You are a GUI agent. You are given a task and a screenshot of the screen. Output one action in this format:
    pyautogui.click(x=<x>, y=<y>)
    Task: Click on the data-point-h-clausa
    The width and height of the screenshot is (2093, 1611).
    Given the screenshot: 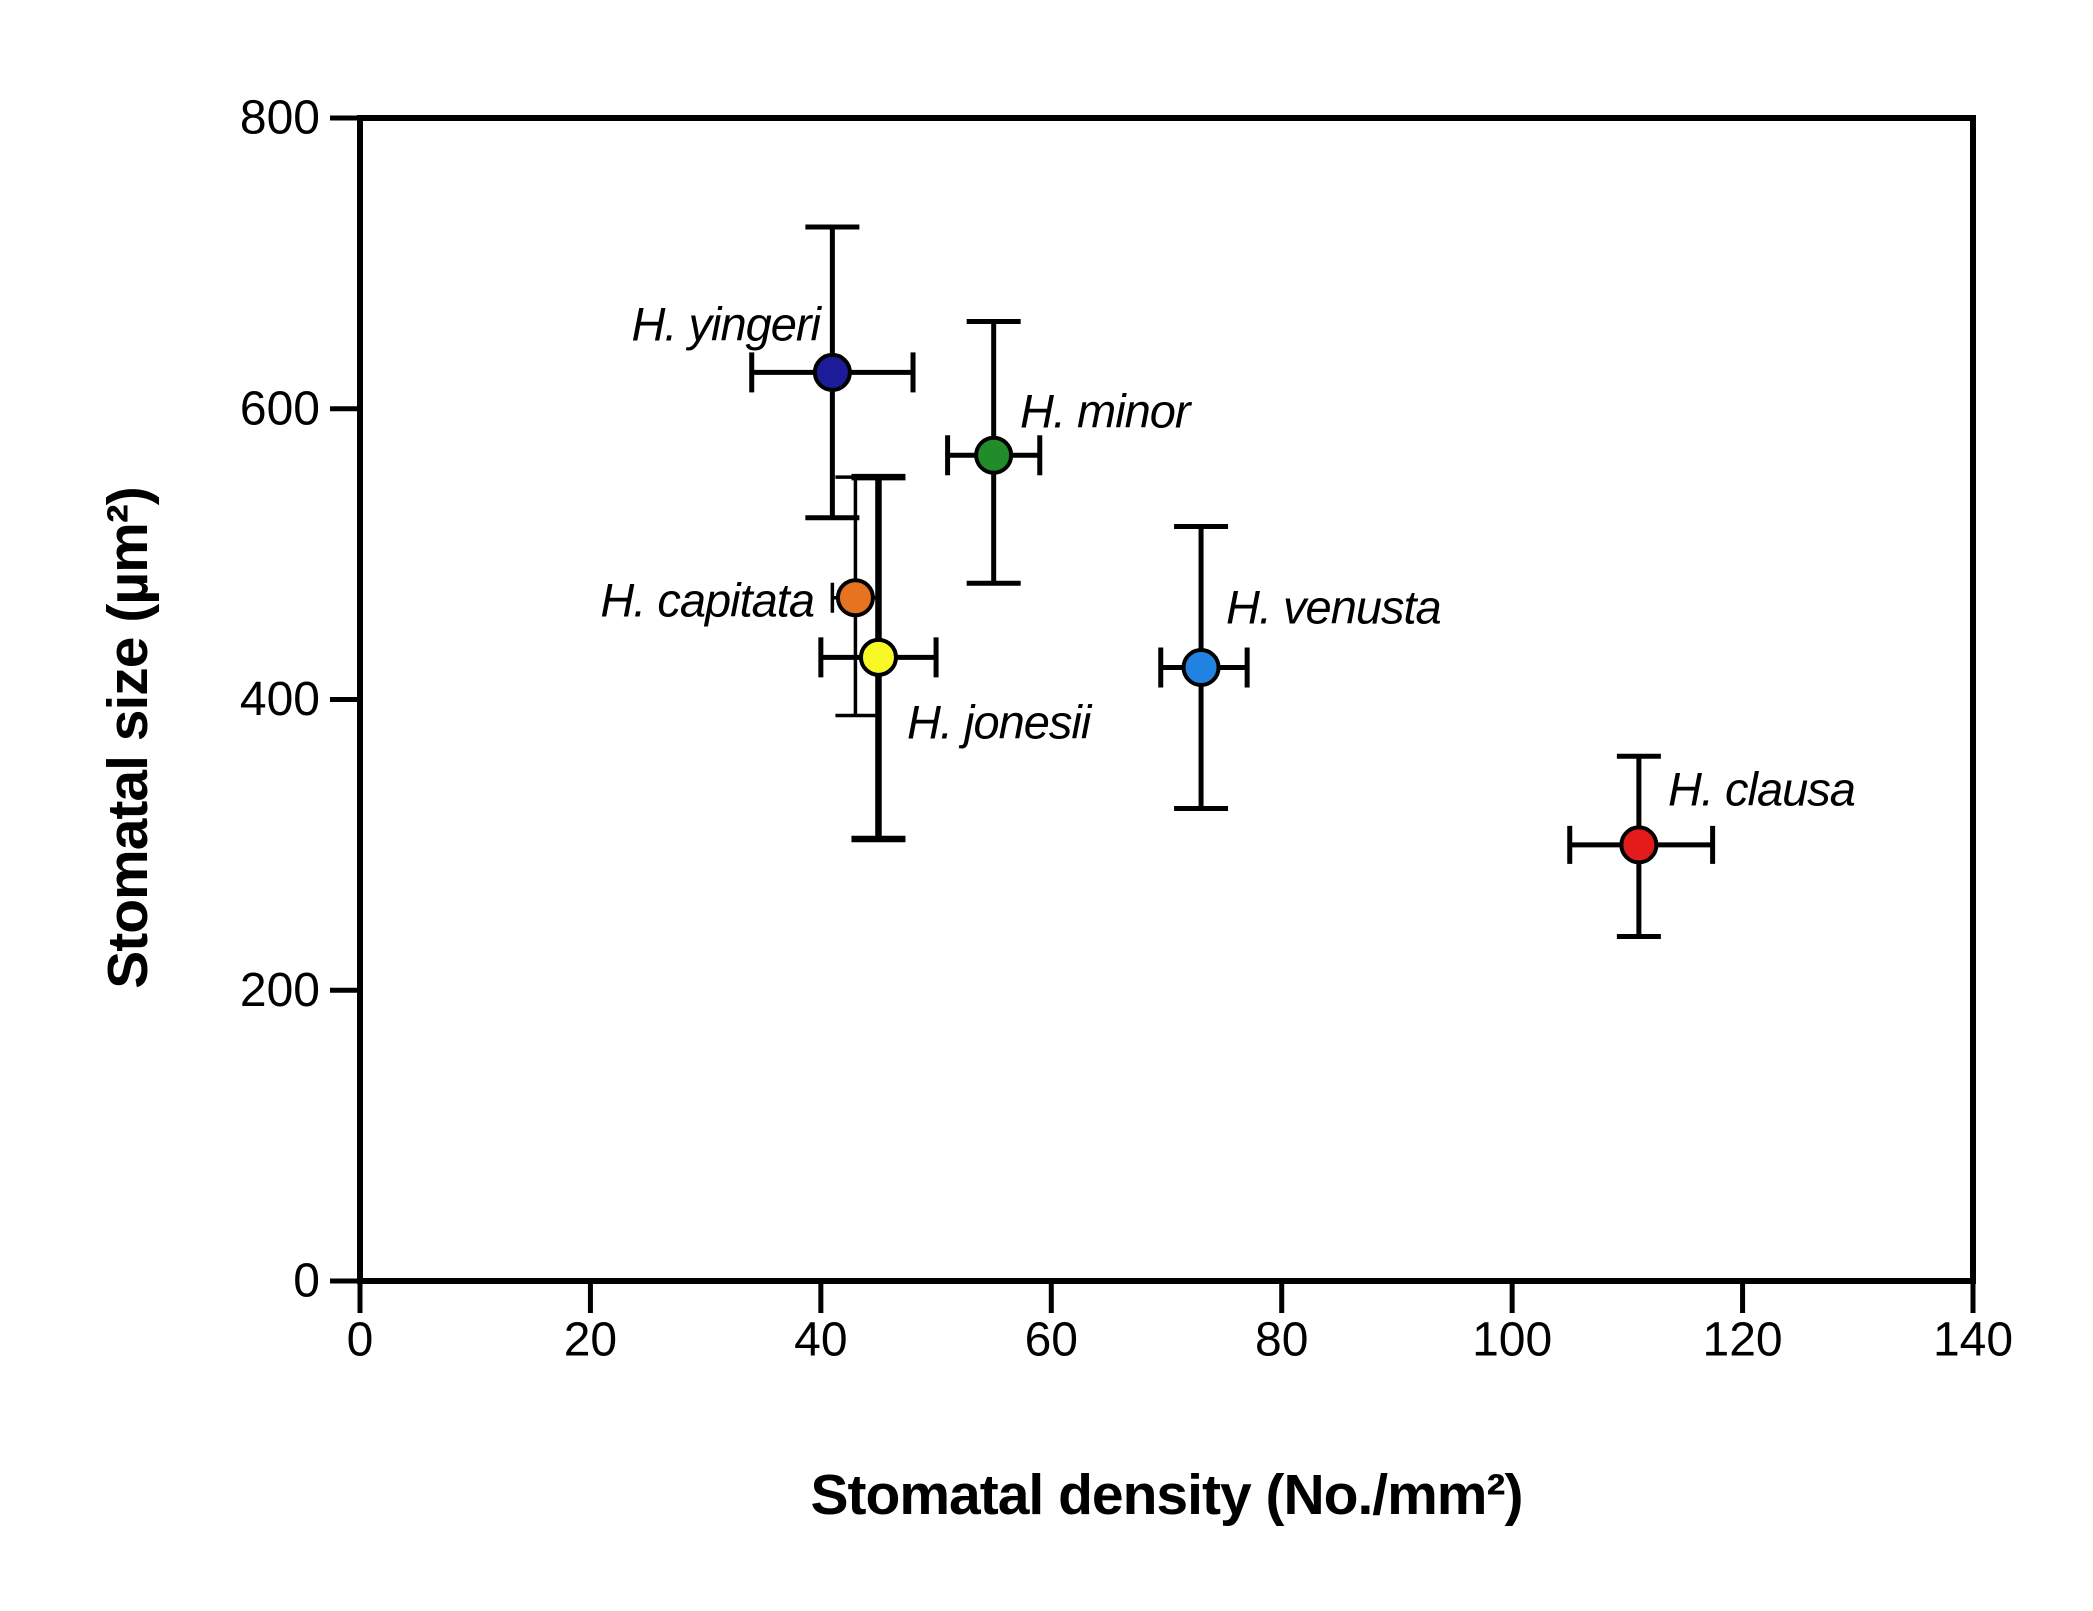 What is the action you would take?
    pyautogui.click(x=1639, y=845)
    